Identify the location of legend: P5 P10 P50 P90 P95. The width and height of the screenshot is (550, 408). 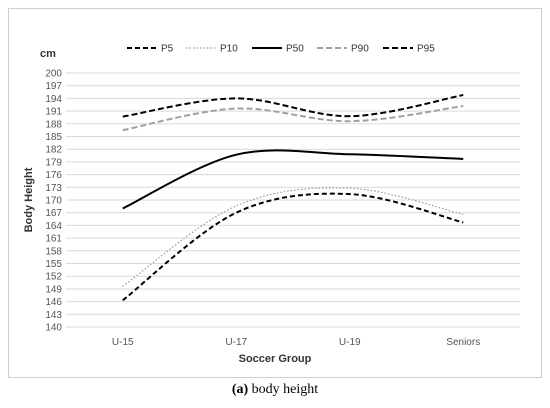
(281, 49).